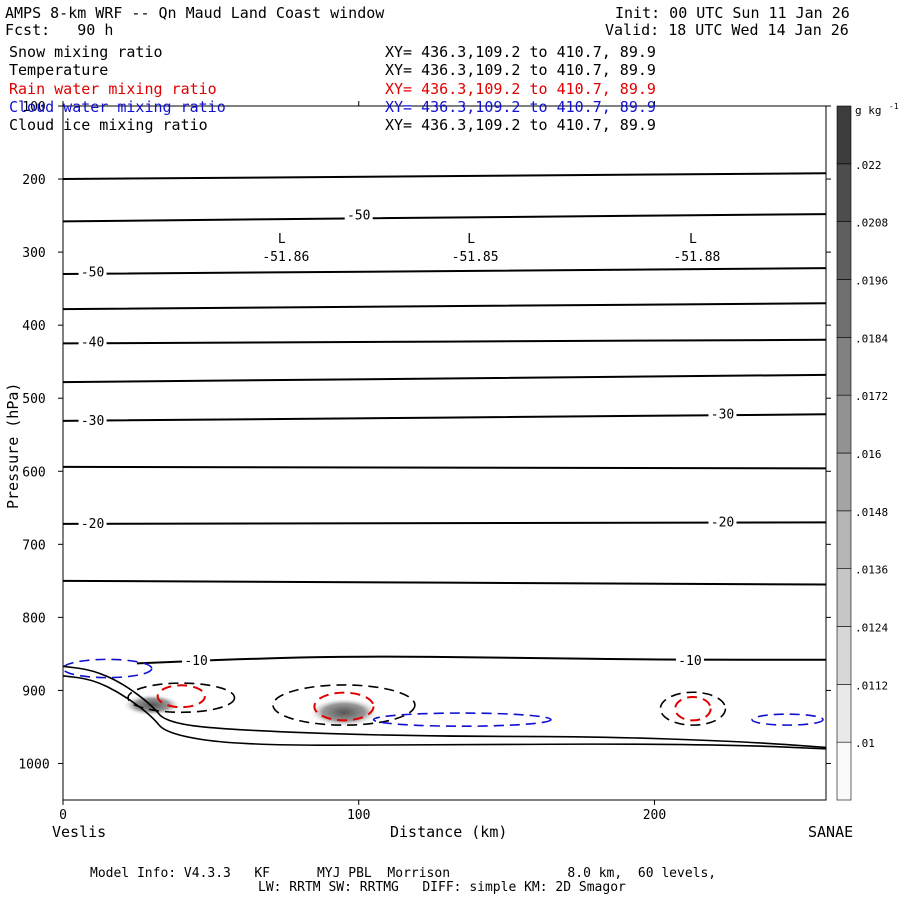  Describe the element at coordinates (732, 13) in the screenshot. I see `init-time: Init: 00 UTC Sun 11 Jan 26` at that location.